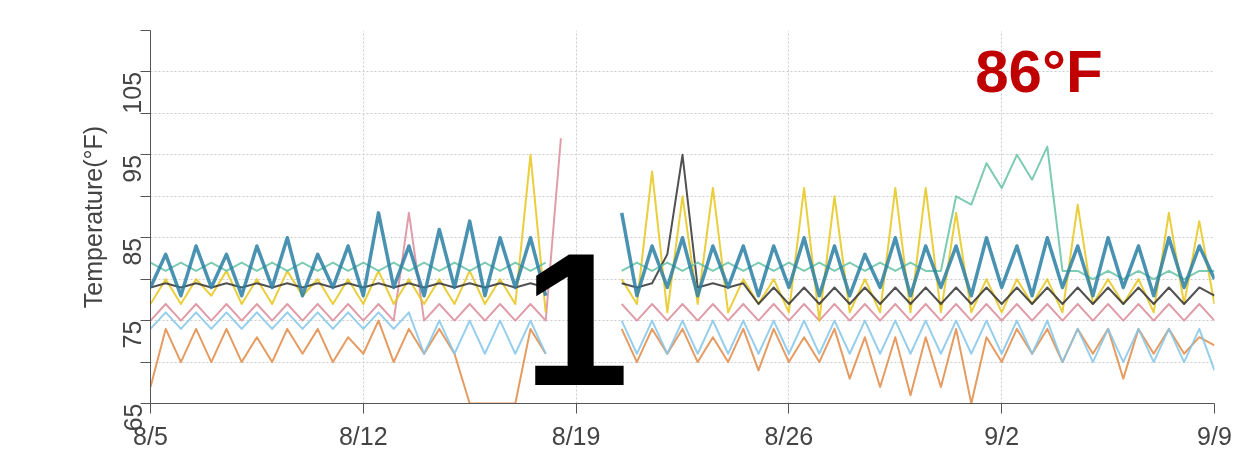  Describe the element at coordinates (363, 435) in the screenshot. I see `x-tick-label: 8/12` at that location.